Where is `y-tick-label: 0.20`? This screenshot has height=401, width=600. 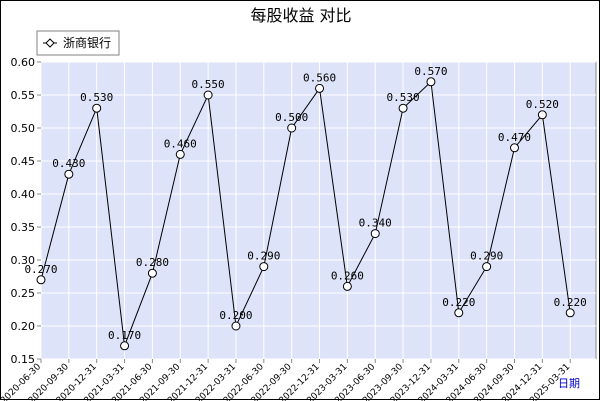
y-tick-label: 0.20 is located at coordinates (23, 326).